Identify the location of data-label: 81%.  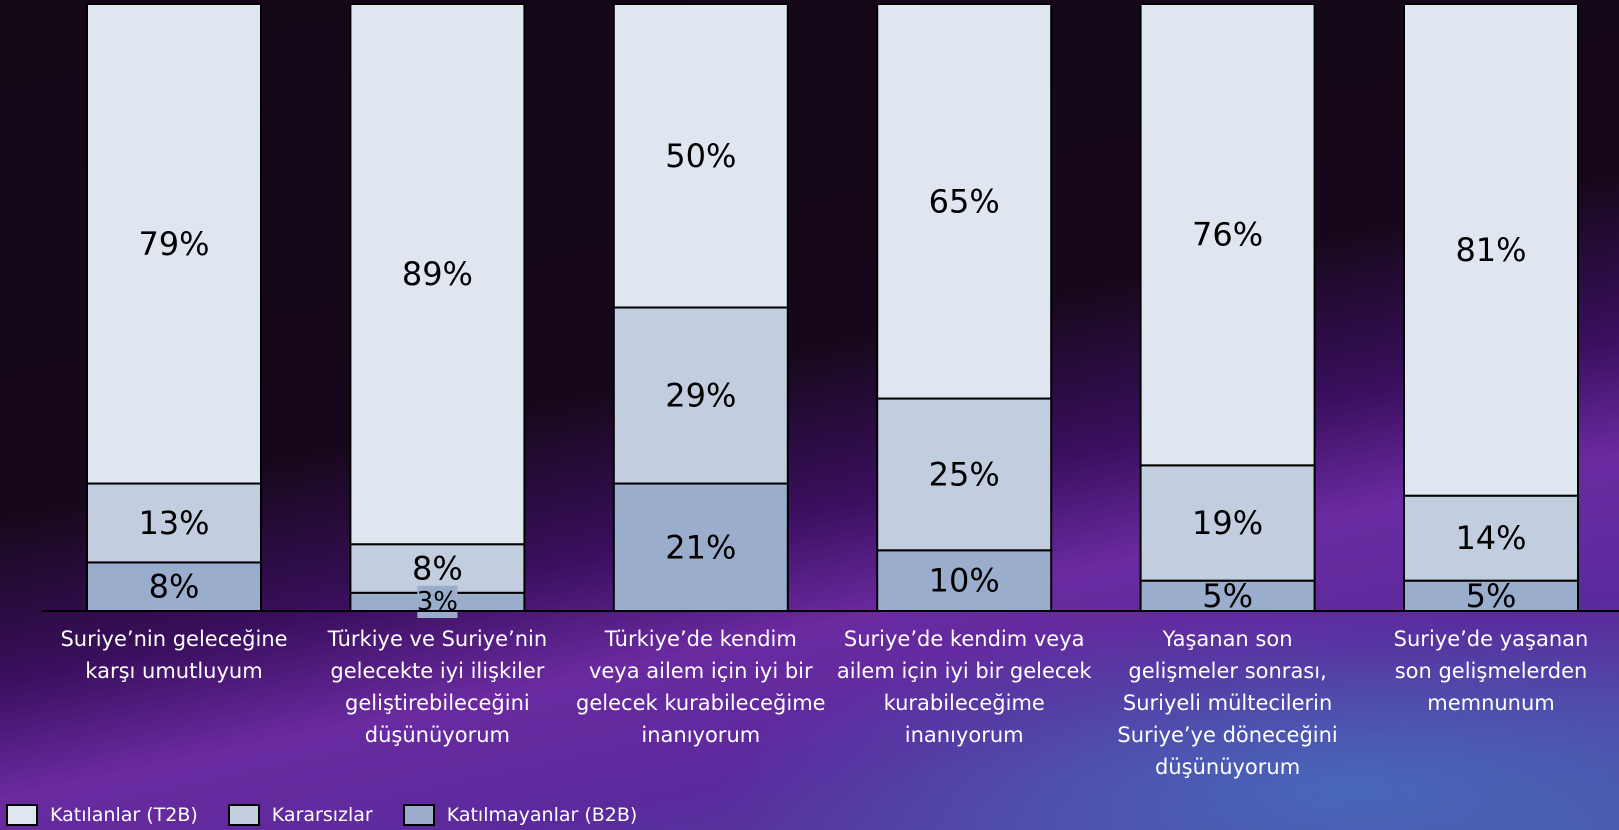
(1490, 250).